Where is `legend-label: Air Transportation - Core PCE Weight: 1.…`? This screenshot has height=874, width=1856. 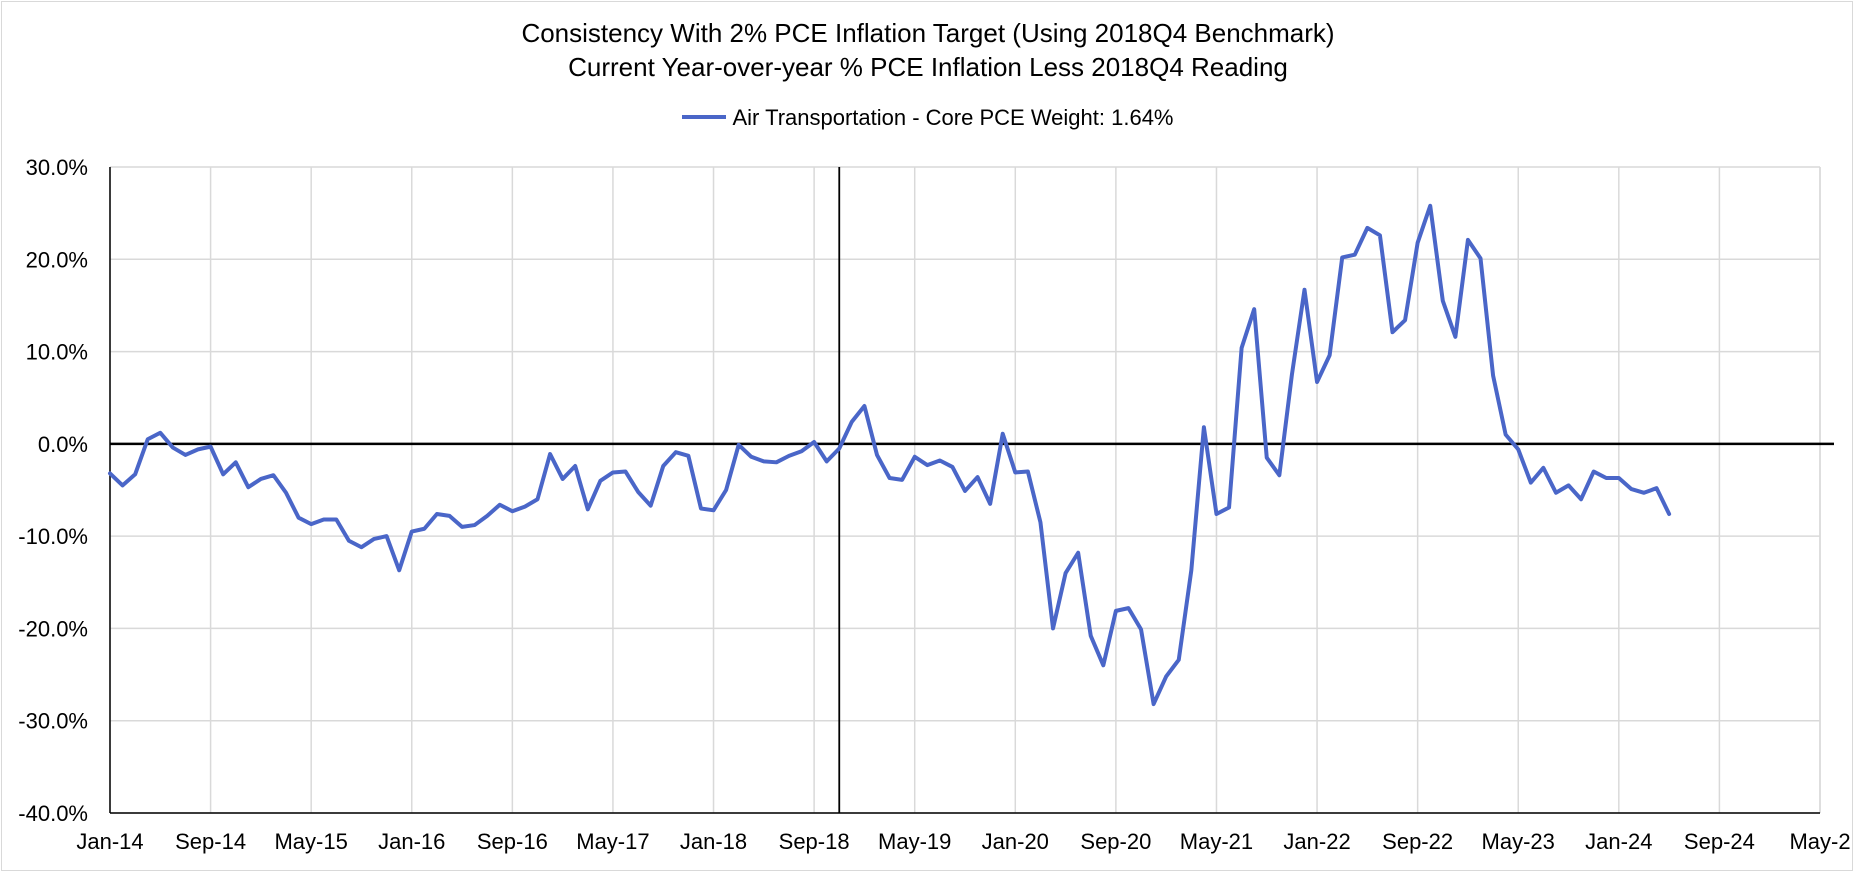 legend-label: Air Transportation - Core PCE Weight: 1.… is located at coordinates (953, 117).